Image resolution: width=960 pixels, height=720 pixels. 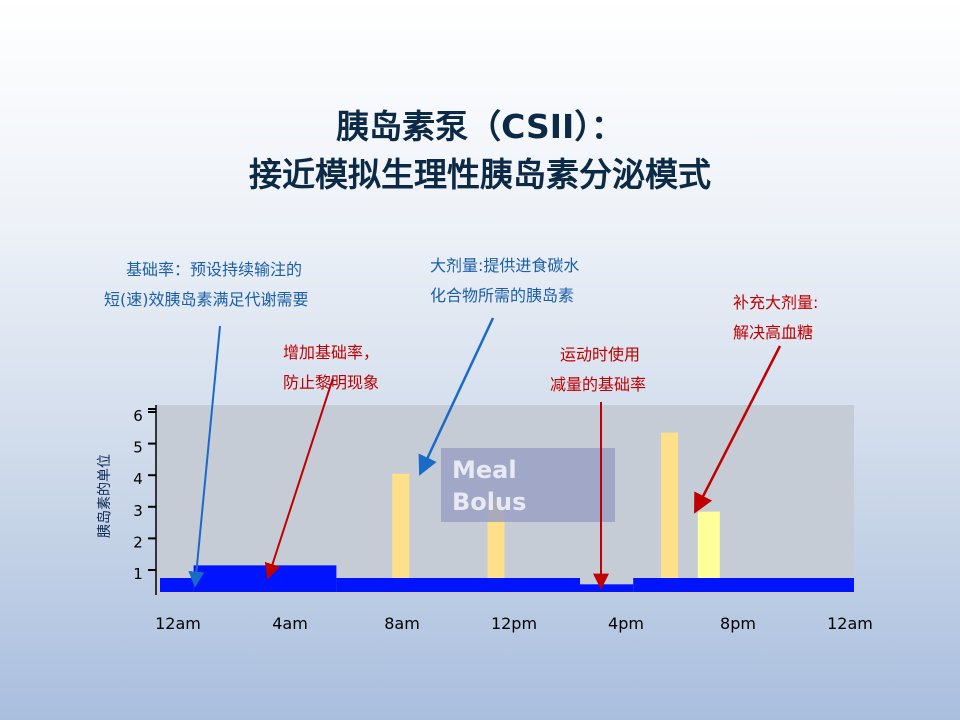 I want to click on meal-bolus-label-line-1: Meal, so click(x=484, y=470).